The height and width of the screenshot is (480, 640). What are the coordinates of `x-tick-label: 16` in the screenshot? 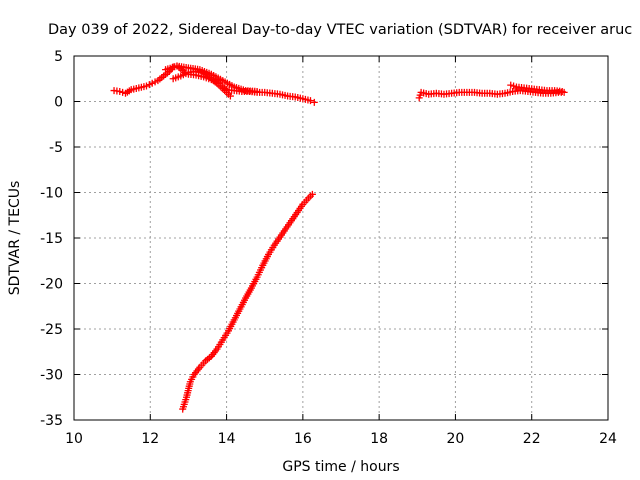 It's located at (303, 439).